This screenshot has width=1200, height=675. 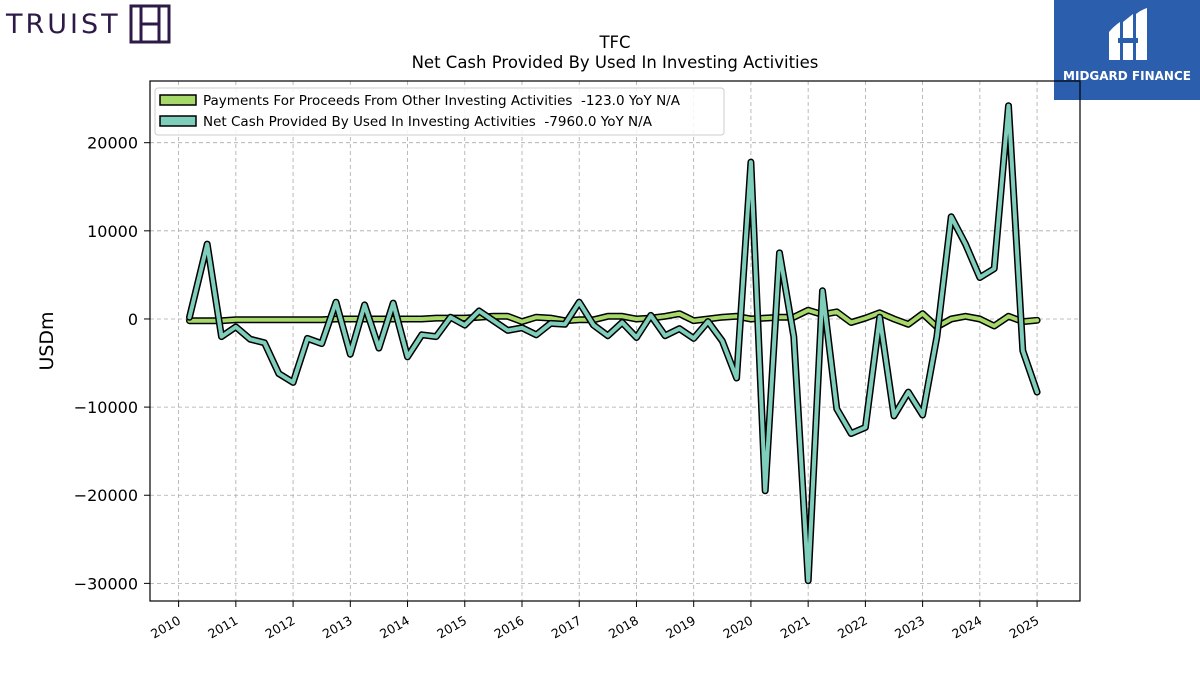 What do you see at coordinates (508, 627) in the screenshot?
I see `x-tick-label: 2016` at bounding box center [508, 627].